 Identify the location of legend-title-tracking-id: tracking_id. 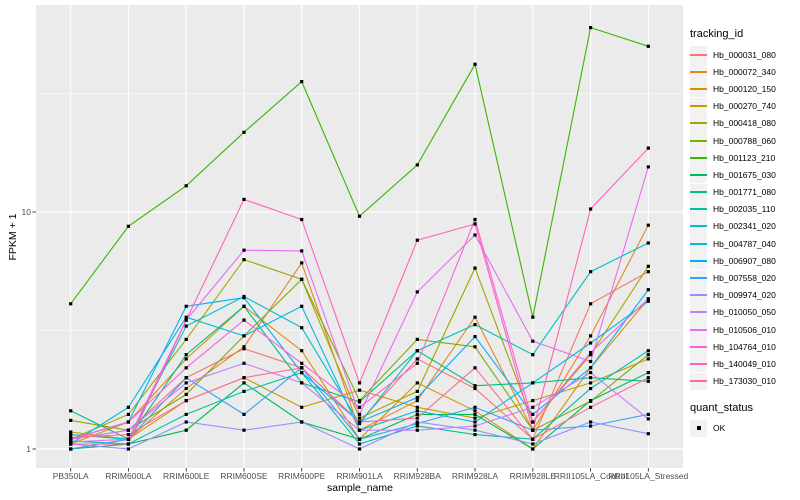
(717, 34).